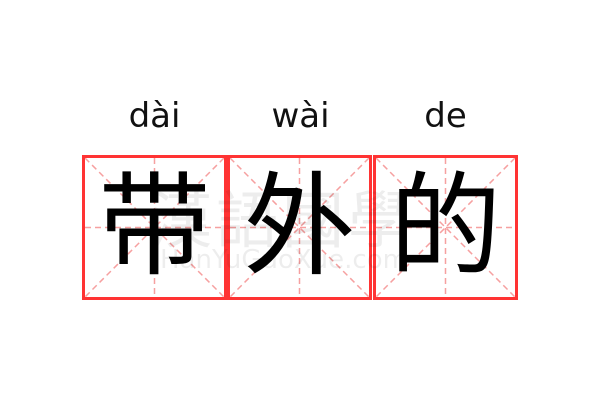 The image size is (600, 400). I want to click on pinyin-3: de, so click(445, 116).